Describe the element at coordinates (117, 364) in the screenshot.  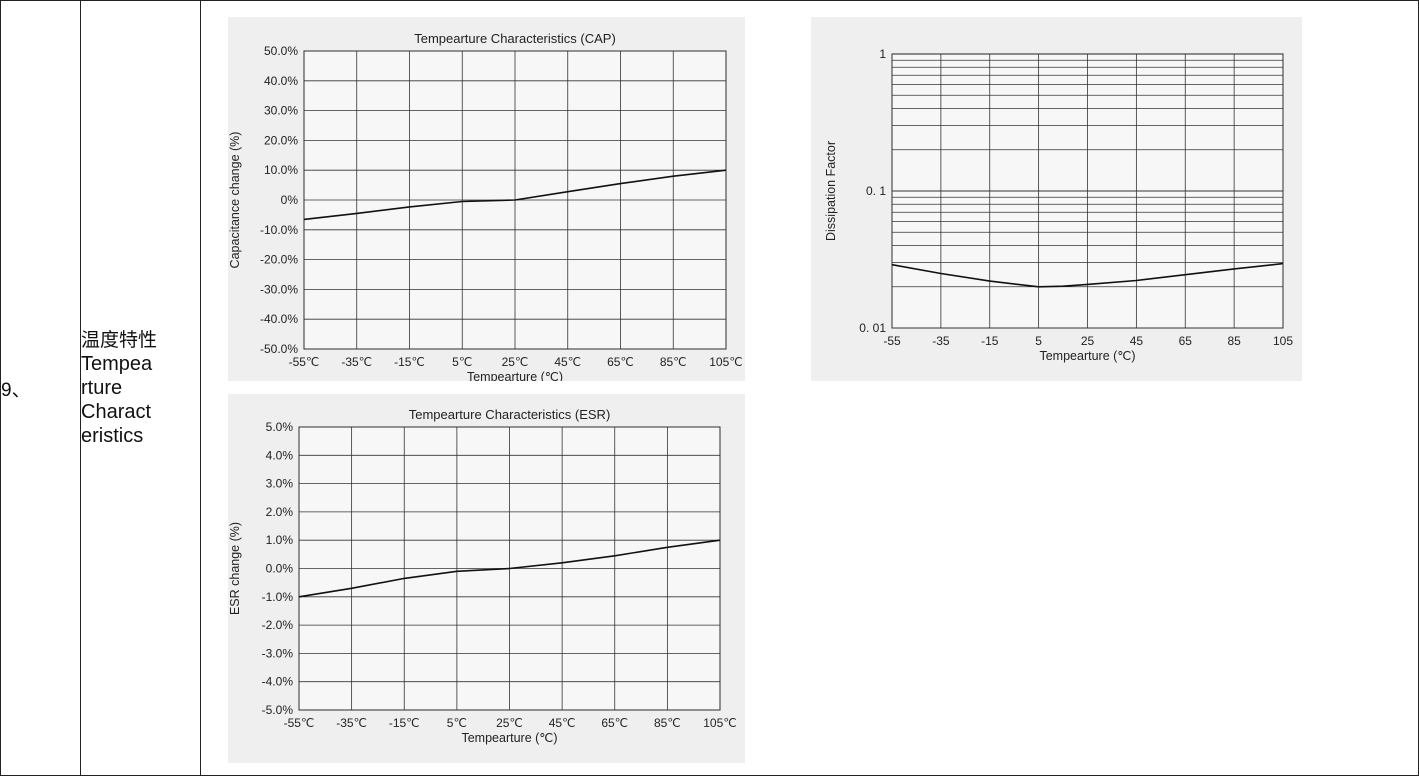
I see `item-label-en-1: Tempea` at that location.